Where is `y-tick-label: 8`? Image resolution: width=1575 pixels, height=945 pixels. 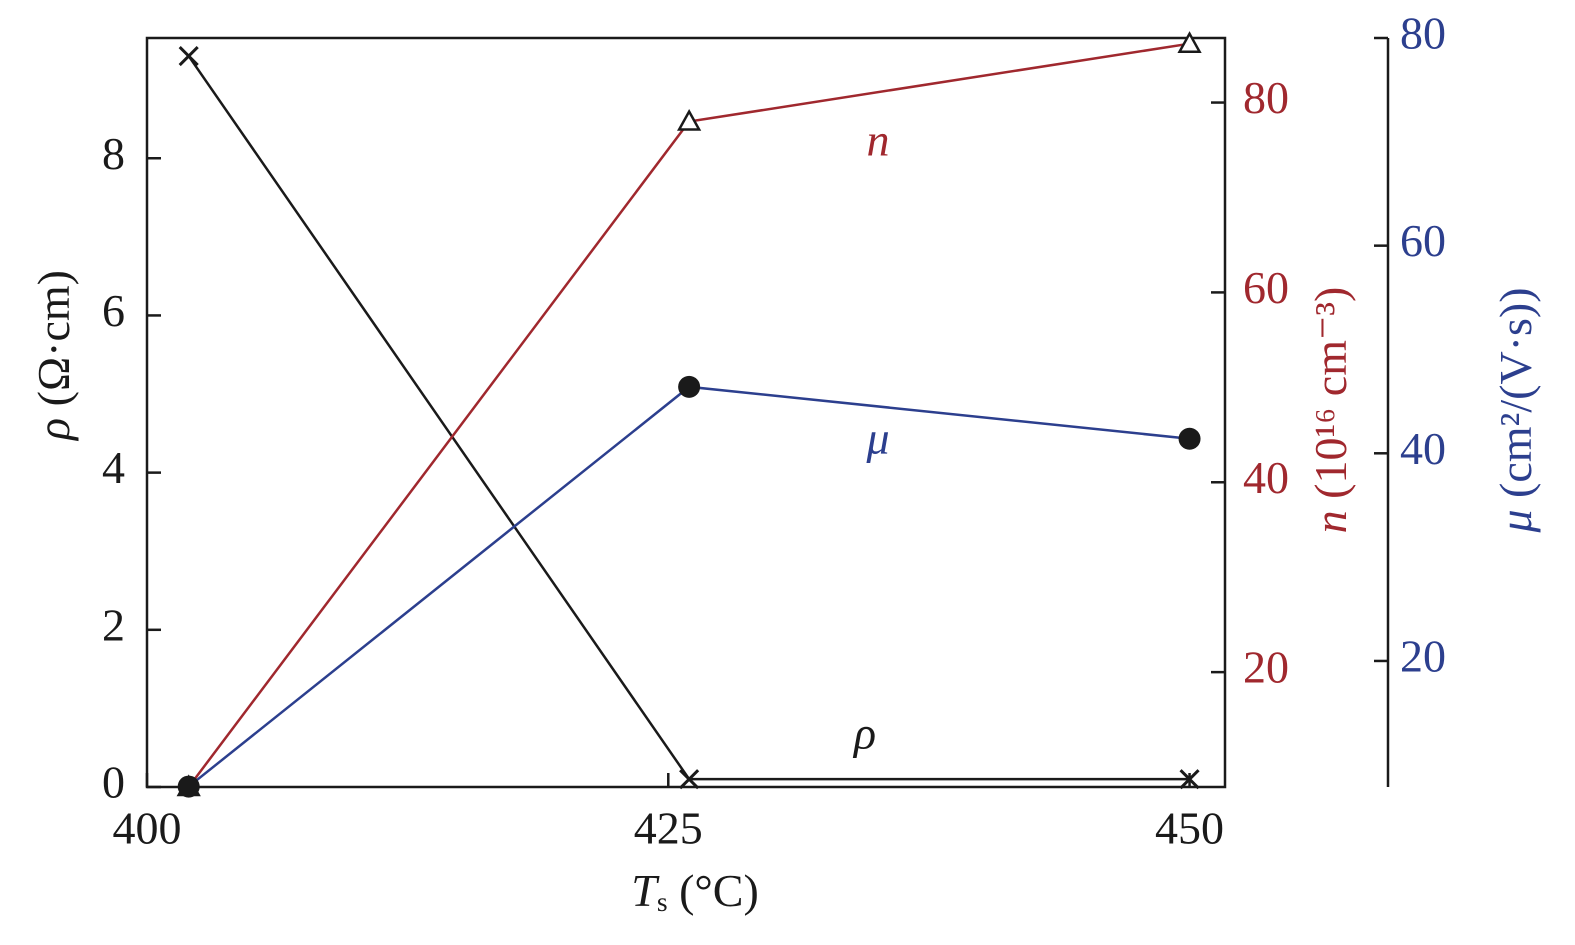 y-tick-label: 8 is located at coordinates (113, 153).